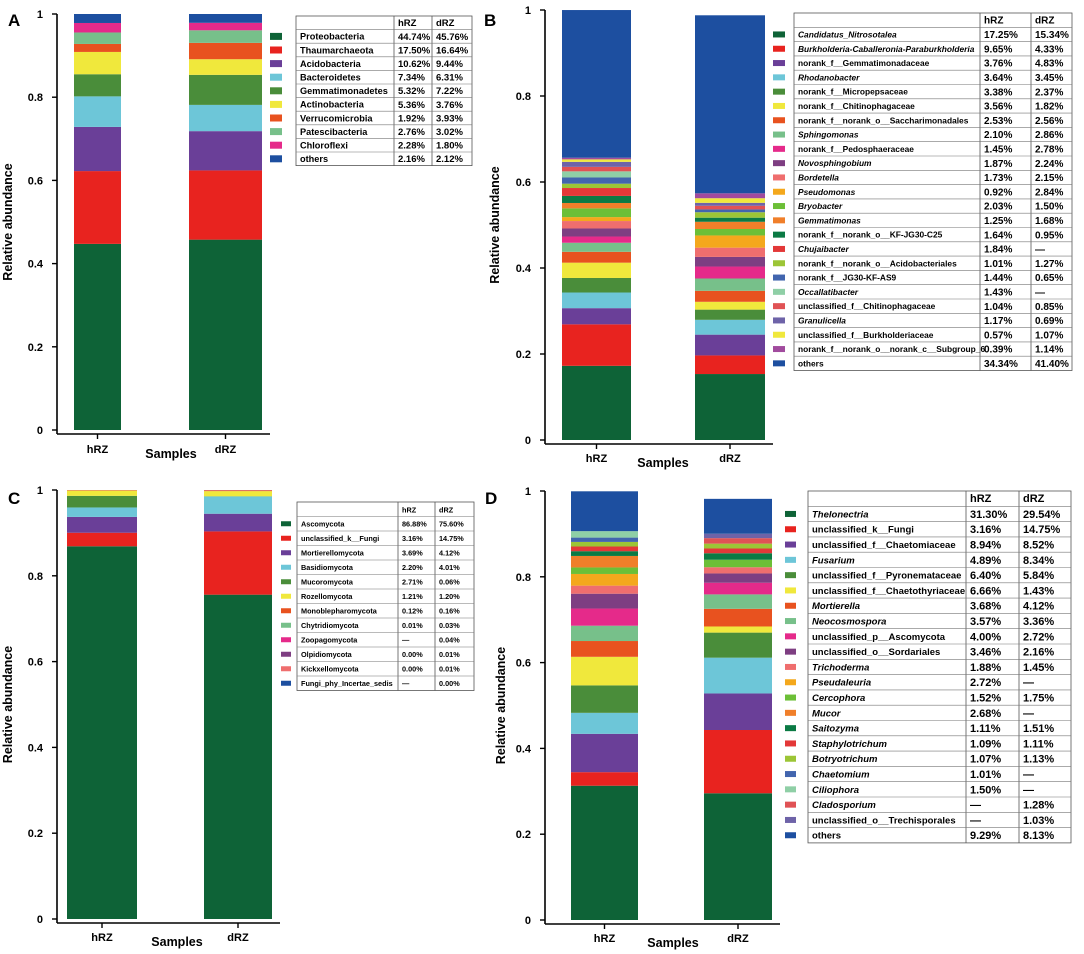 The height and width of the screenshot is (954, 1084). I want to click on legend-label: Basidiomycota, so click(327, 567).